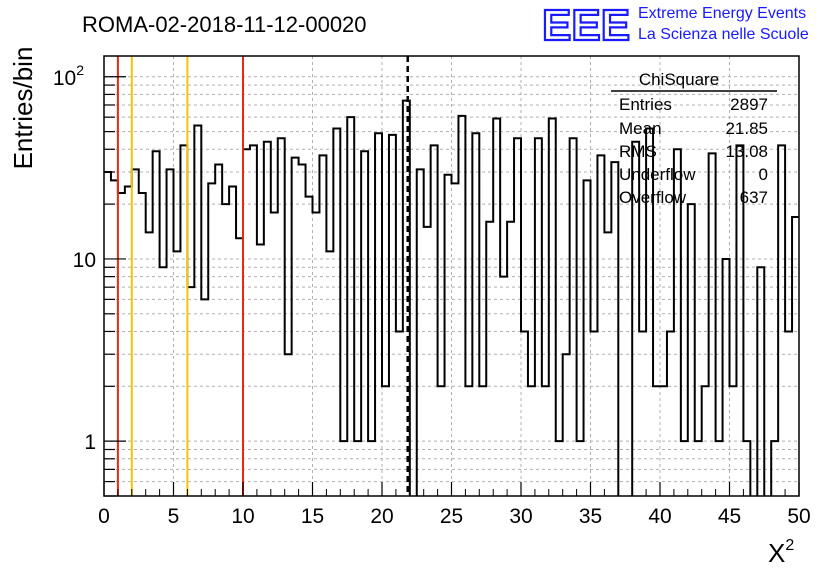  What do you see at coordinates (174, 516) in the screenshot?
I see `x-tick-label: 5` at bounding box center [174, 516].